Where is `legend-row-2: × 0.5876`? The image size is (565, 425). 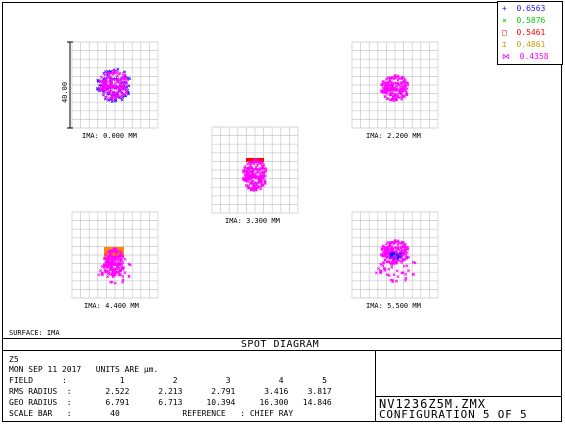 legend-row-2: × 0.5876 is located at coordinates (523, 20).